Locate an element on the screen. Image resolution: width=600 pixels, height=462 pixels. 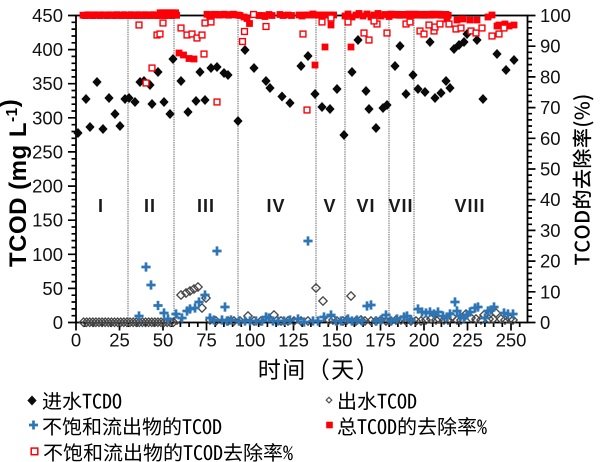
svg-text: V is located at coordinates (329, 206).